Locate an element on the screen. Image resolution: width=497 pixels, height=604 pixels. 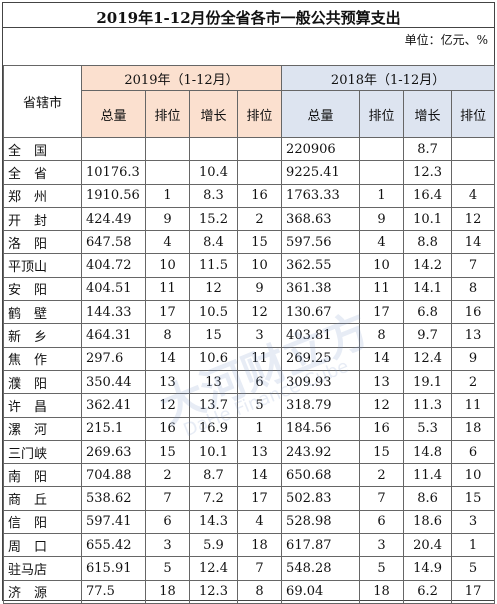
cell-rank-2019: 14 is located at coordinates (167, 358).